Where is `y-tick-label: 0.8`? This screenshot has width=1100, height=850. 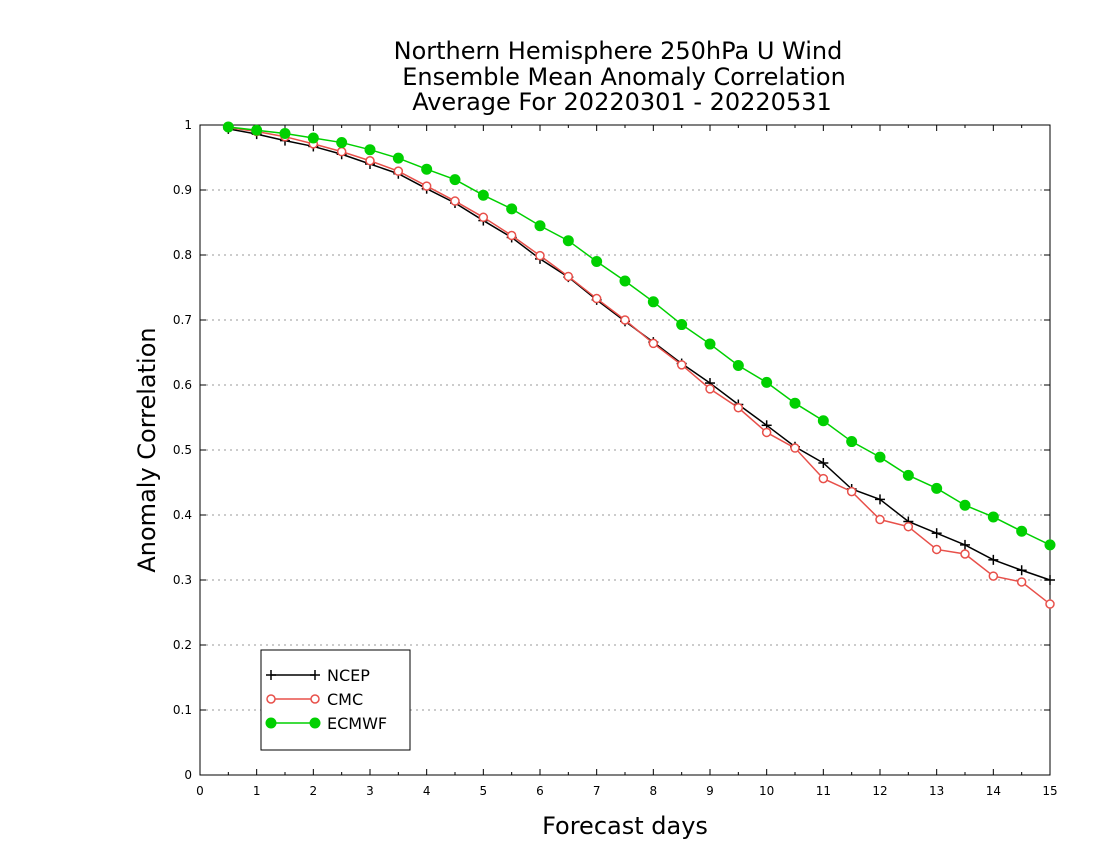 y-tick-label: 0.8 is located at coordinates (182, 255).